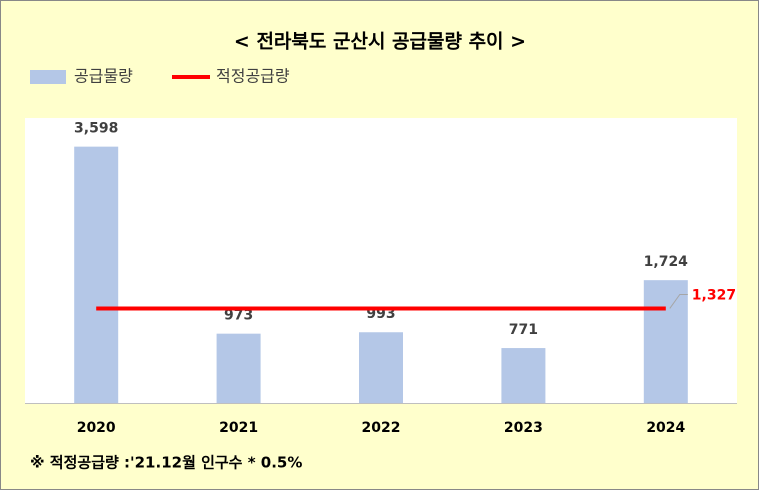 The width and height of the screenshot is (759, 490). I want to click on x-tick-label: 2024, so click(665, 428).